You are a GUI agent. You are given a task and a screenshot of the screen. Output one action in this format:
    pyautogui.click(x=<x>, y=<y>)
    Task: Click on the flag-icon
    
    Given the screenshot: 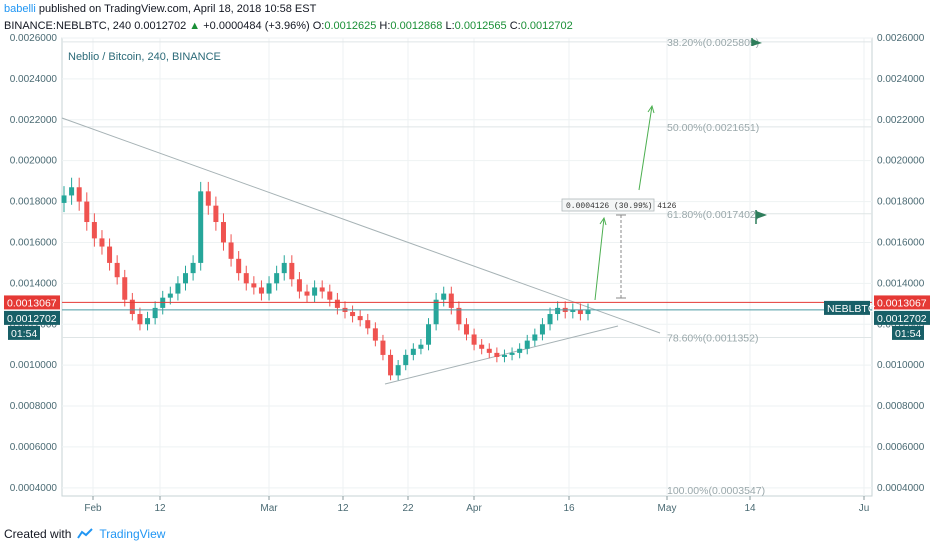 What is the action you would take?
    pyautogui.click(x=761, y=217)
    